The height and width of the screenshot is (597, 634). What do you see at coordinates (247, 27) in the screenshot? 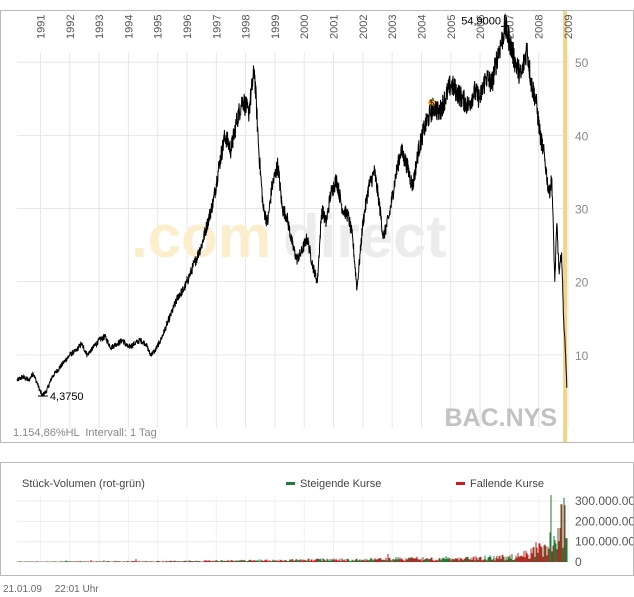
I see `year-label-1998: 1998` at bounding box center [247, 27].